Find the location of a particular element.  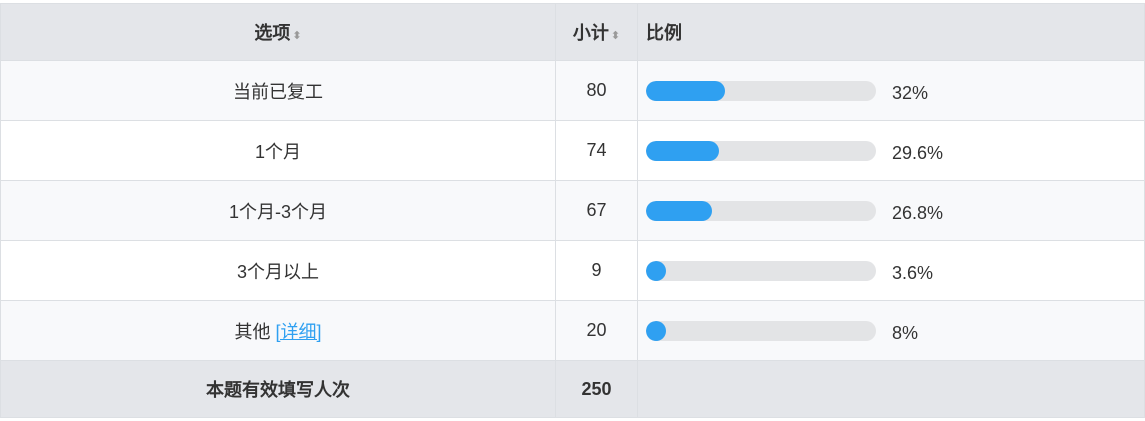

table-row: 当前已复工 80 32% is located at coordinates (572, 90).